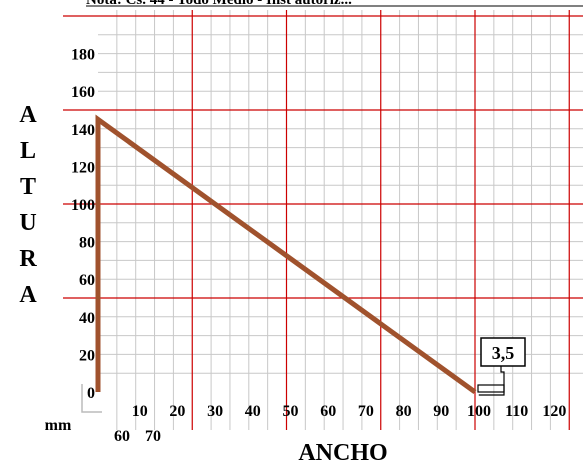 This screenshot has height=464, width=583. Describe the element at coordinates (28, 187) in the screenshot. I see `y-axis-label-letter: T` at that location.